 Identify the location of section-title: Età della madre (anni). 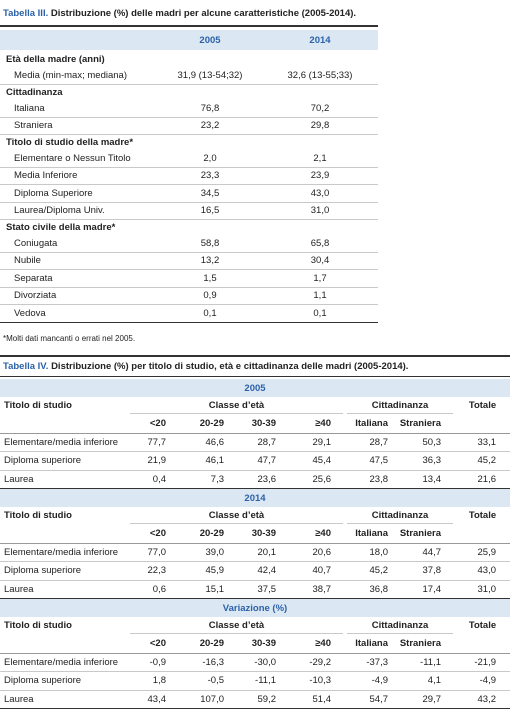
(55, 59).